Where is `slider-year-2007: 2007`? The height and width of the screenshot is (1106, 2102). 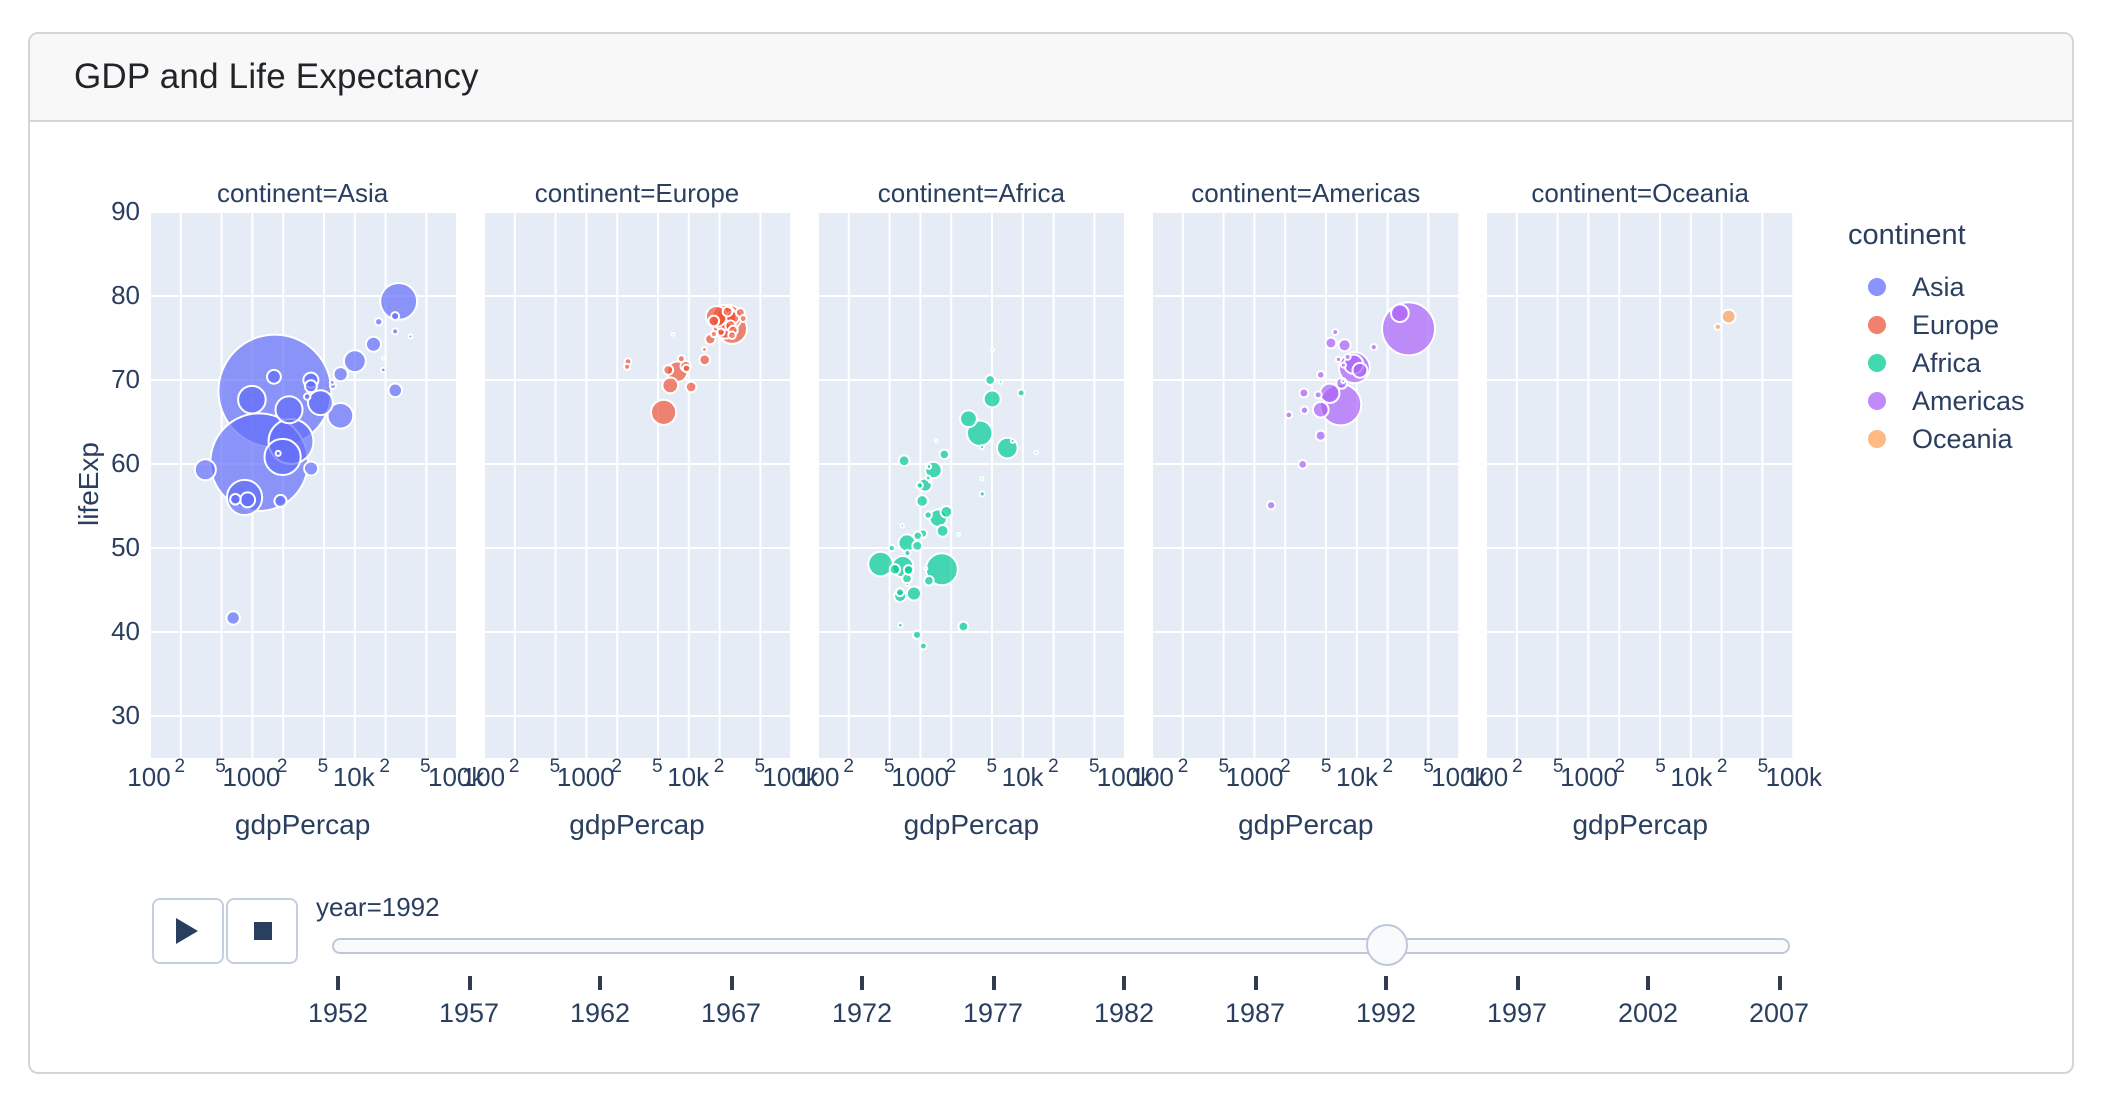 slider-year-2007: 2007 is located at coordinates (1779, 1013).